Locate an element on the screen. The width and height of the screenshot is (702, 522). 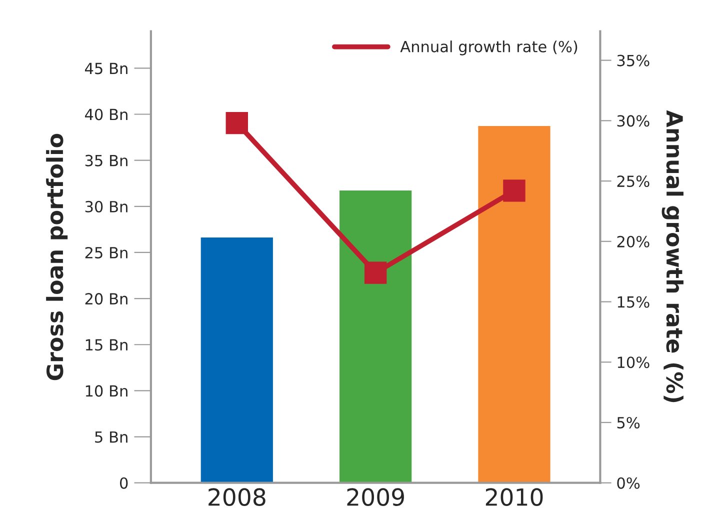
y2-tick-label: 15% is located at coordinates (634, 302).